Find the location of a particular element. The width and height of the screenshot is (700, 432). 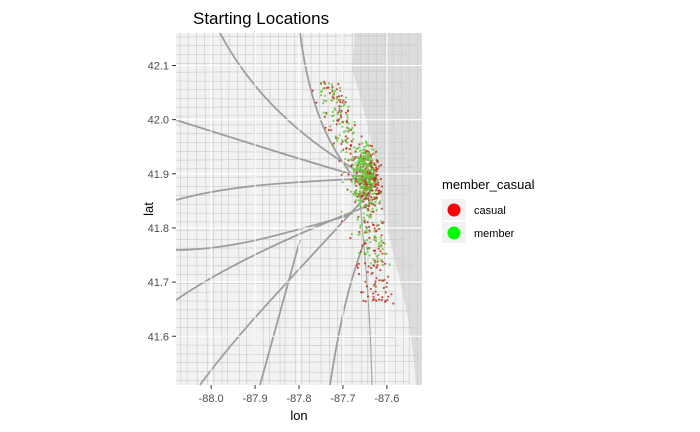

x-axis-title: lon is located at coordinates (298, 415).